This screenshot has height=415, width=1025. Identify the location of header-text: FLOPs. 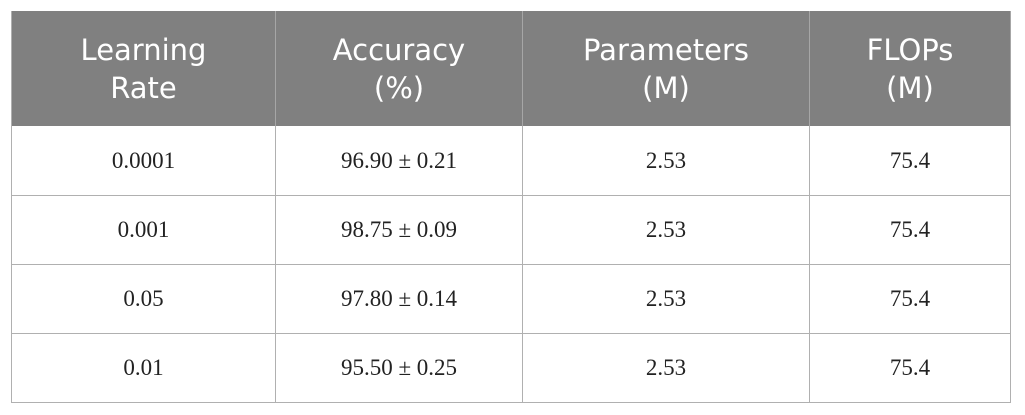
(910, 49).